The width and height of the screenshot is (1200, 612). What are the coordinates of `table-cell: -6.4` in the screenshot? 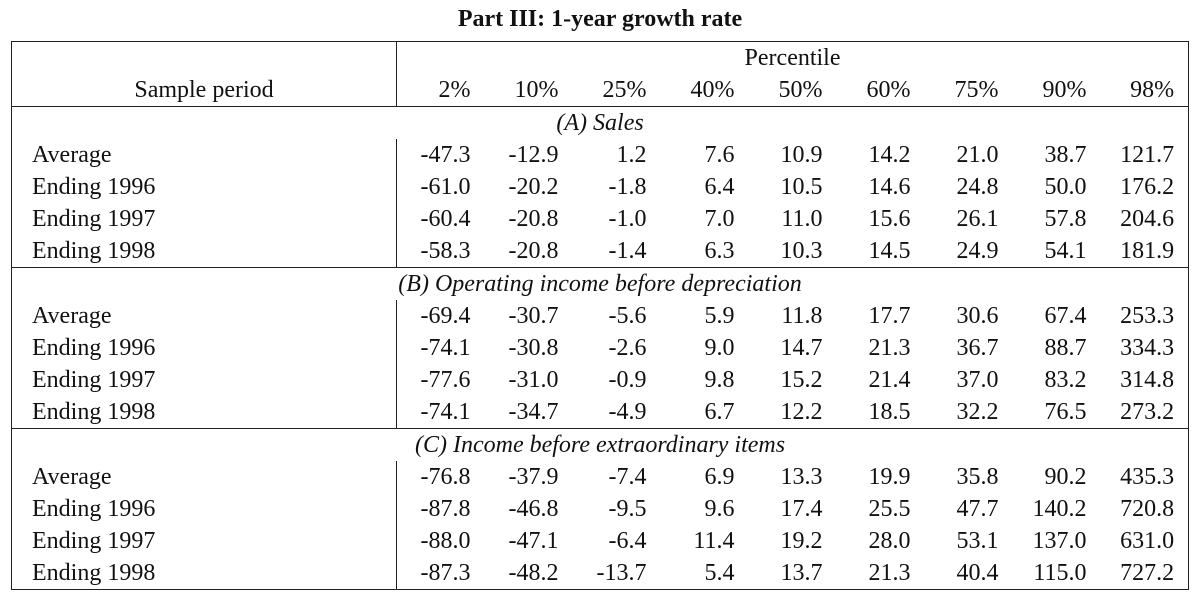 It's located at (627, 541).